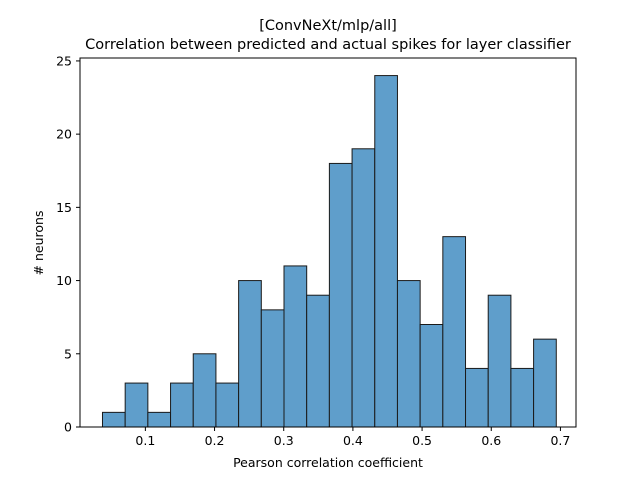 The height and width of the screenshot is (480, 640). Describe the element at coordinates (328, 26) in the screenshot. I see `chart-title: [ConvNeXt/mlp/all]` at that location.